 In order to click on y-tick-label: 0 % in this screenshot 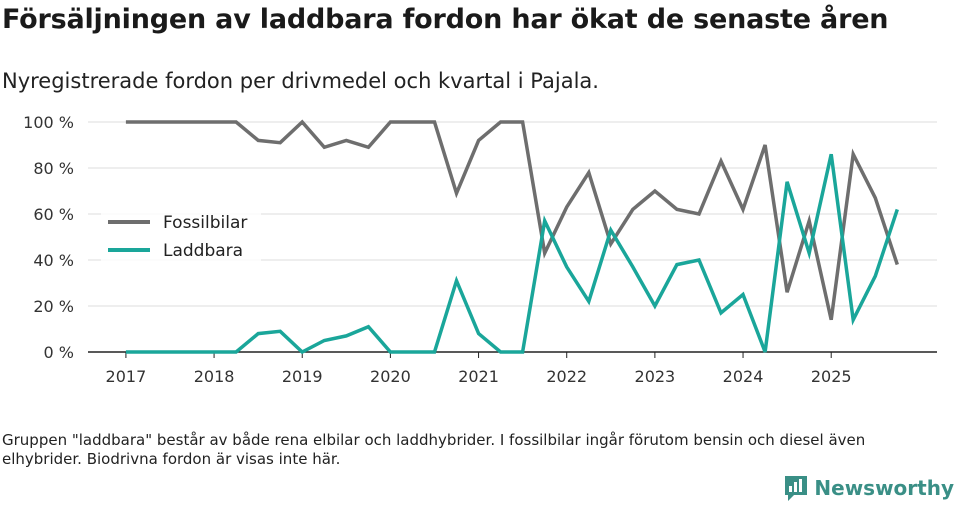, I will do `click(59, 352)`.